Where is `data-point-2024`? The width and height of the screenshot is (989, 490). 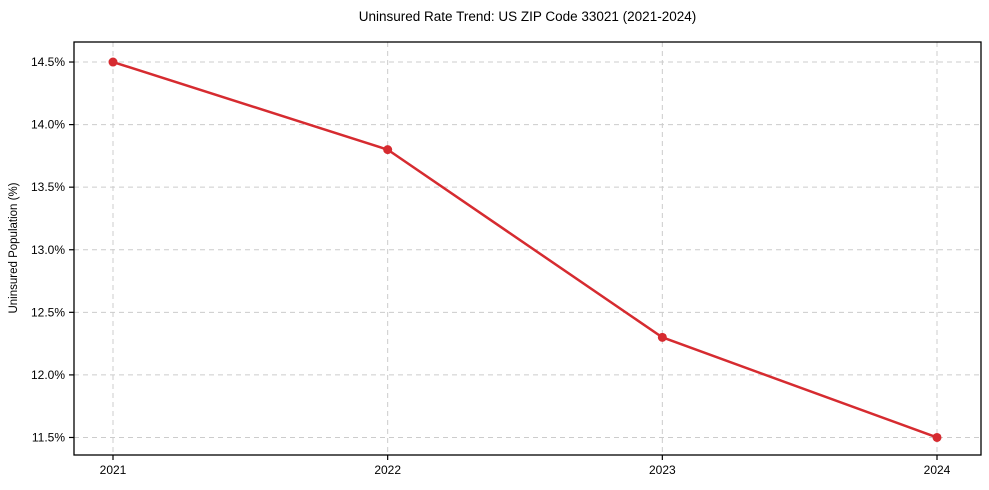
data-point-2024 is located at coordinates (937, 437).